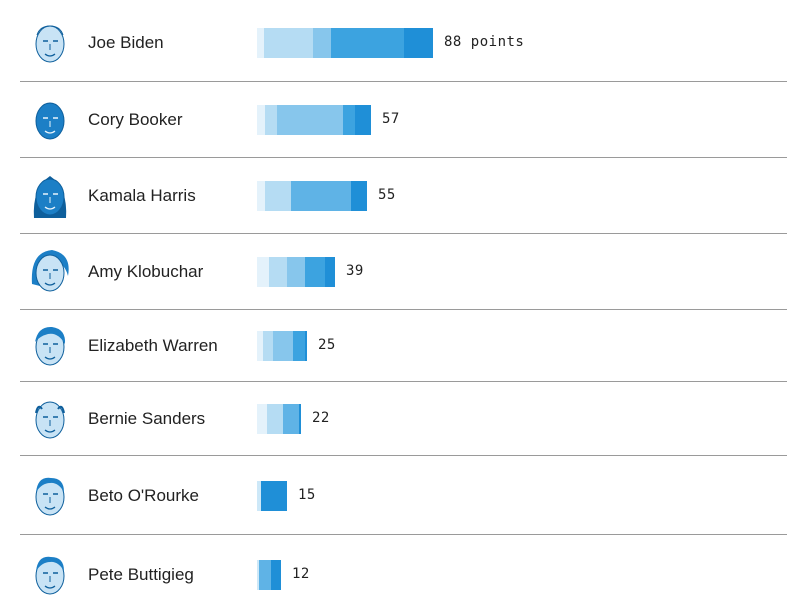  What do you see at coordinates (327, 345) in the screenshot?
I see `value-label: 25` at bounding box center [327, 345].